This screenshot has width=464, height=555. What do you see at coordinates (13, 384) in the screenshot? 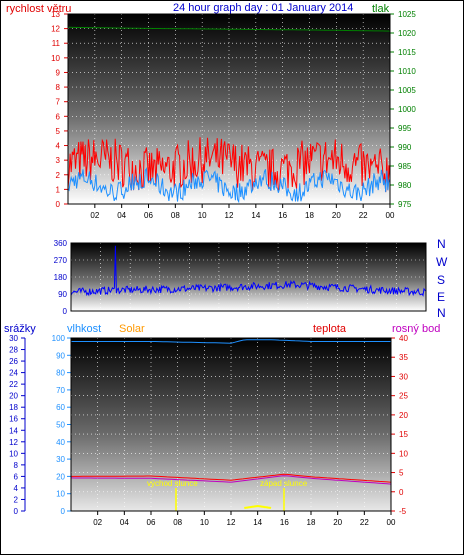
I see `rain-tick-label: 22` at bounding box center [13, 384].